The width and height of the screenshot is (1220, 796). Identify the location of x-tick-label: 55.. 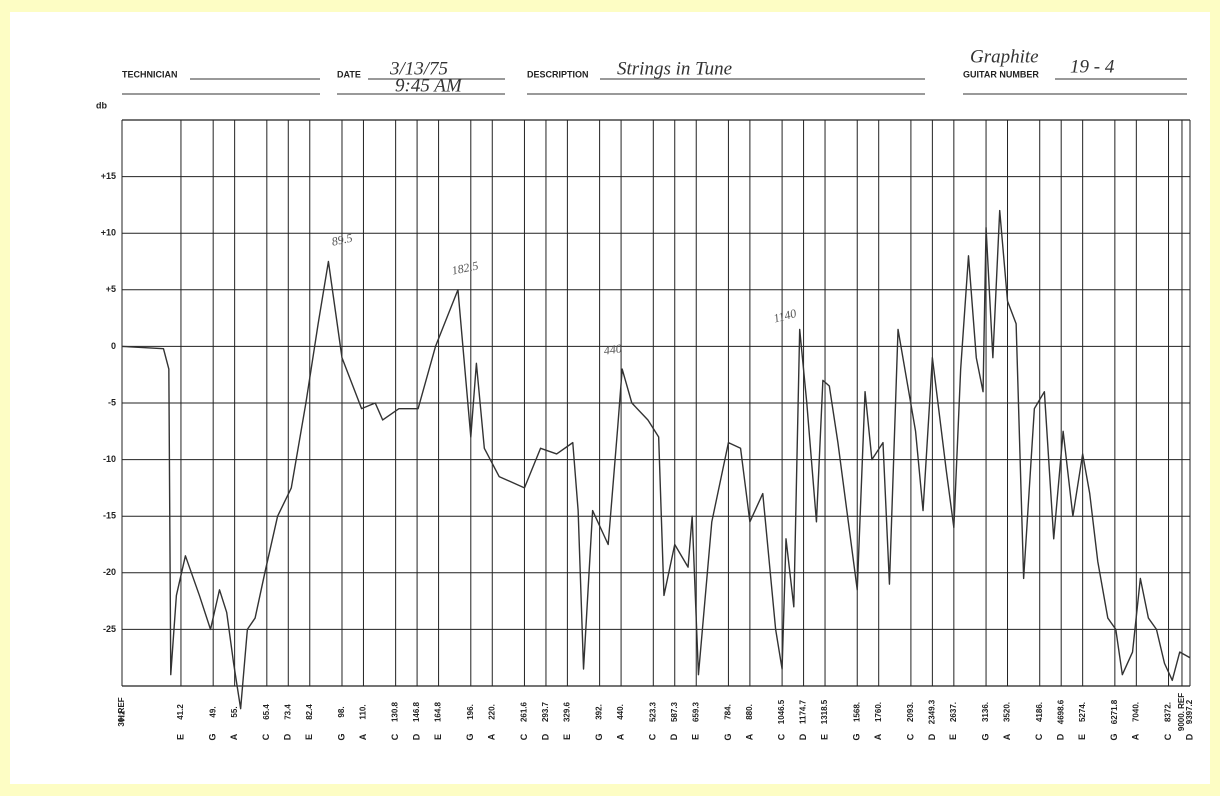
(234, 711).